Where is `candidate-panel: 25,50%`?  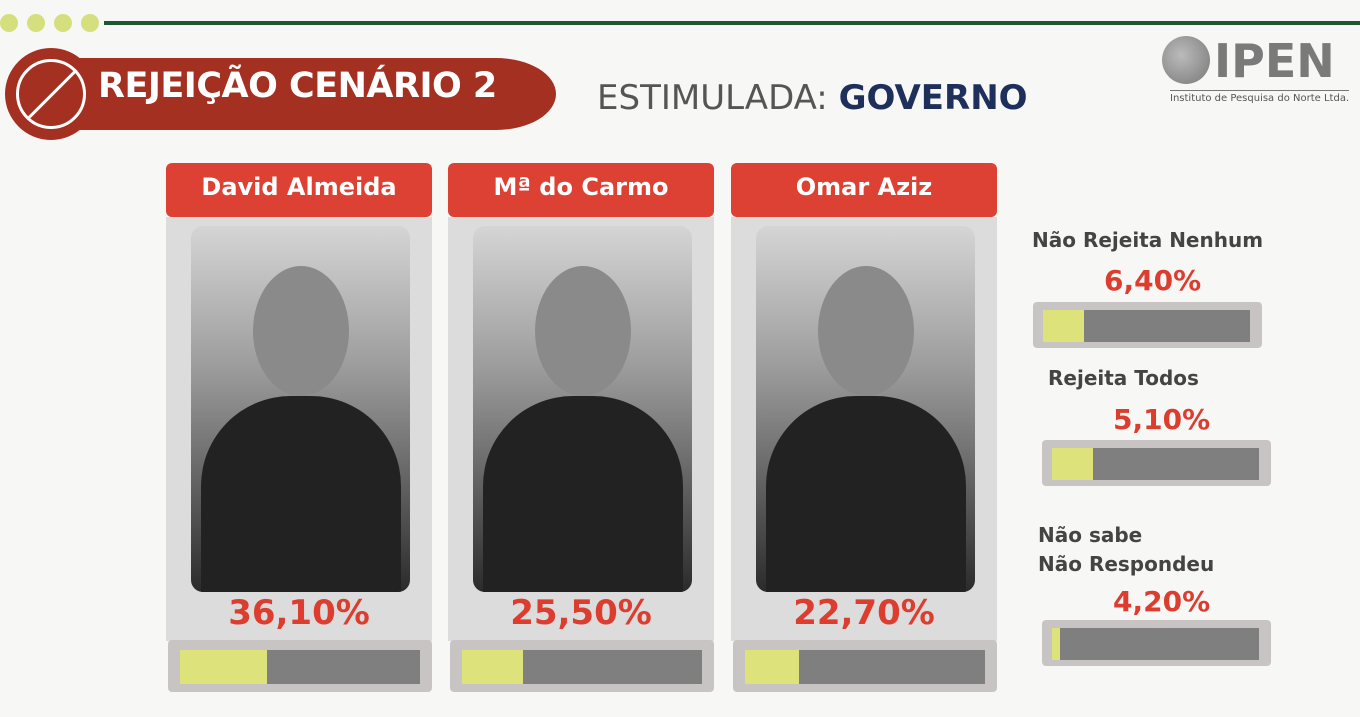 candidate-panel: 25,50% is located at coordinates (581, 429).